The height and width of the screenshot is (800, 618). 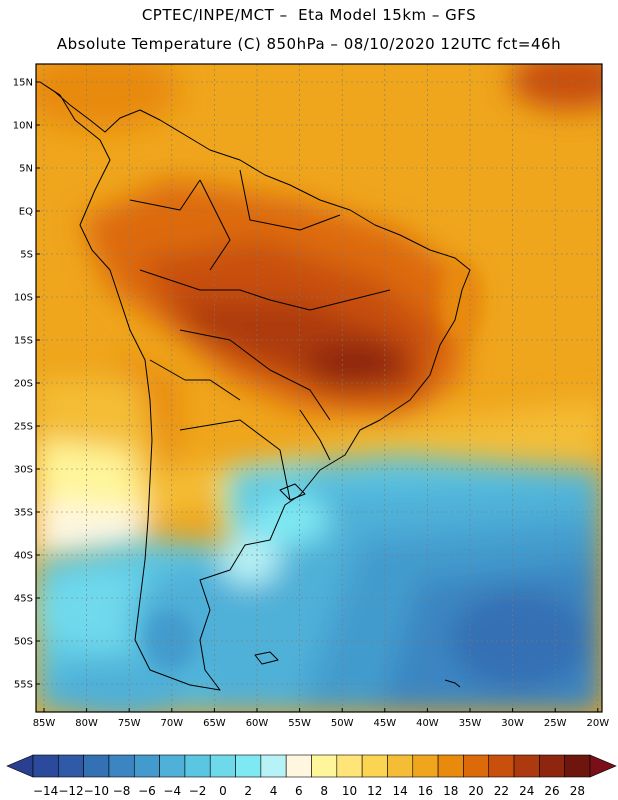 What do you see at coordinates (274, 791) in the screenshot?
I see `colorbar-label: 4` at bounding box center [274, 791].